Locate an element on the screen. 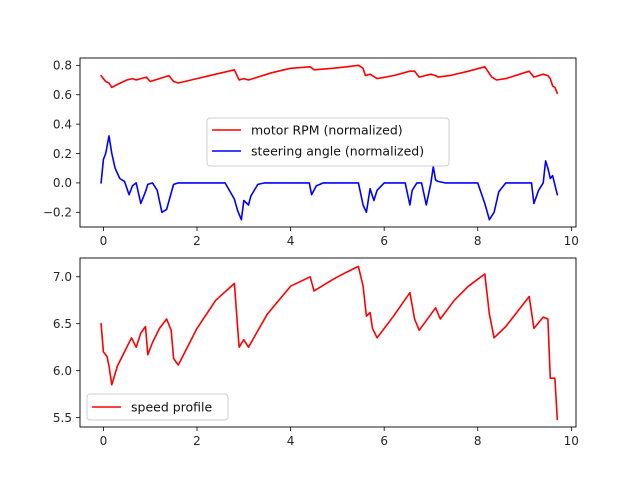 This screenshot has height=480, width=640. bottom-x-tick-label: 0 is located at coordinates (104, 441).